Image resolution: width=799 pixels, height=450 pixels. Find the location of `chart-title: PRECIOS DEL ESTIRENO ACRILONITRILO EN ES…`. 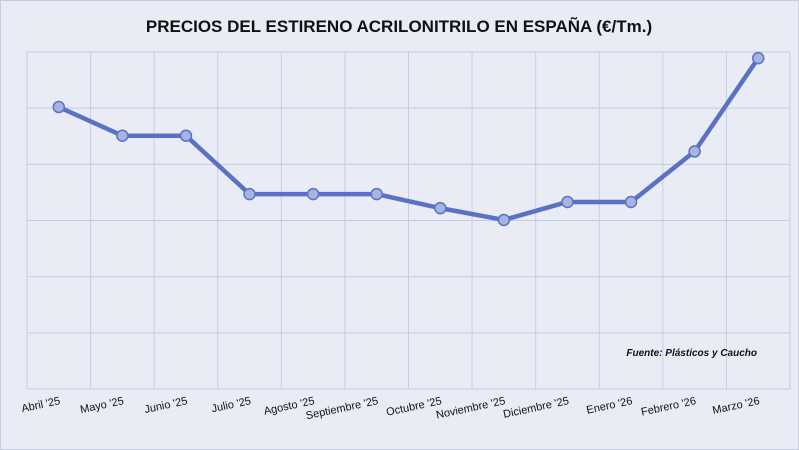

chart-title: PRECIOS DEL ESTIRENO ACRILONITRILO EN ES… is located at coordinates (399, 26).